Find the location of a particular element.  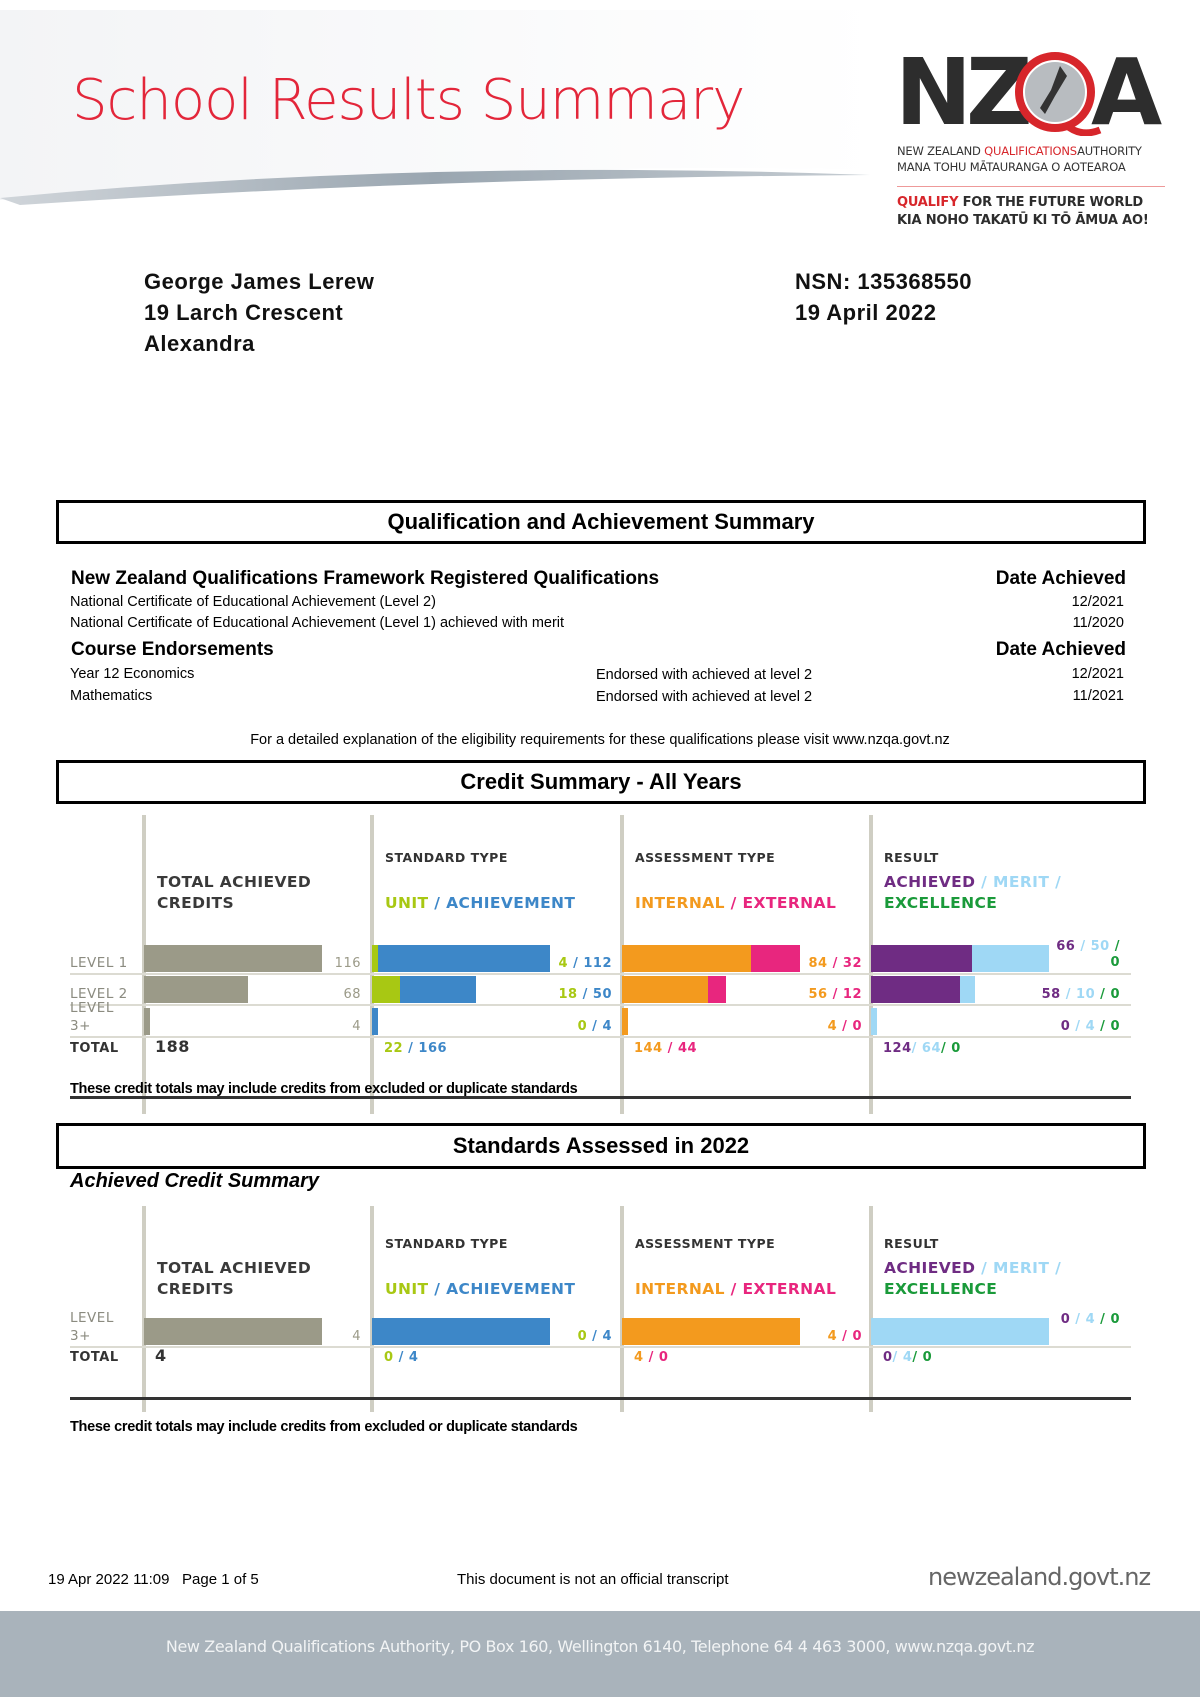

label-result: 66 / 50 / 0 is located at coordinates (1086, 955).